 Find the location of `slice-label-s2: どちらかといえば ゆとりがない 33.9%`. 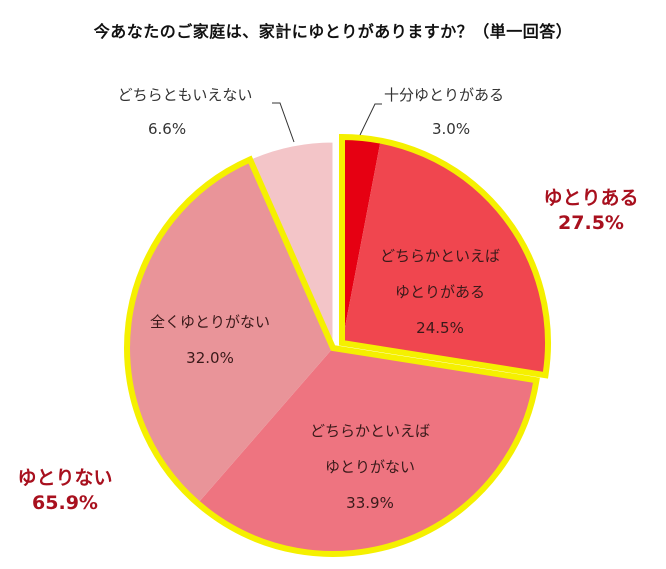

slice-label-s2: どちらかといえば ゆとりがない 33.9% is located at coordinates (369, 467).